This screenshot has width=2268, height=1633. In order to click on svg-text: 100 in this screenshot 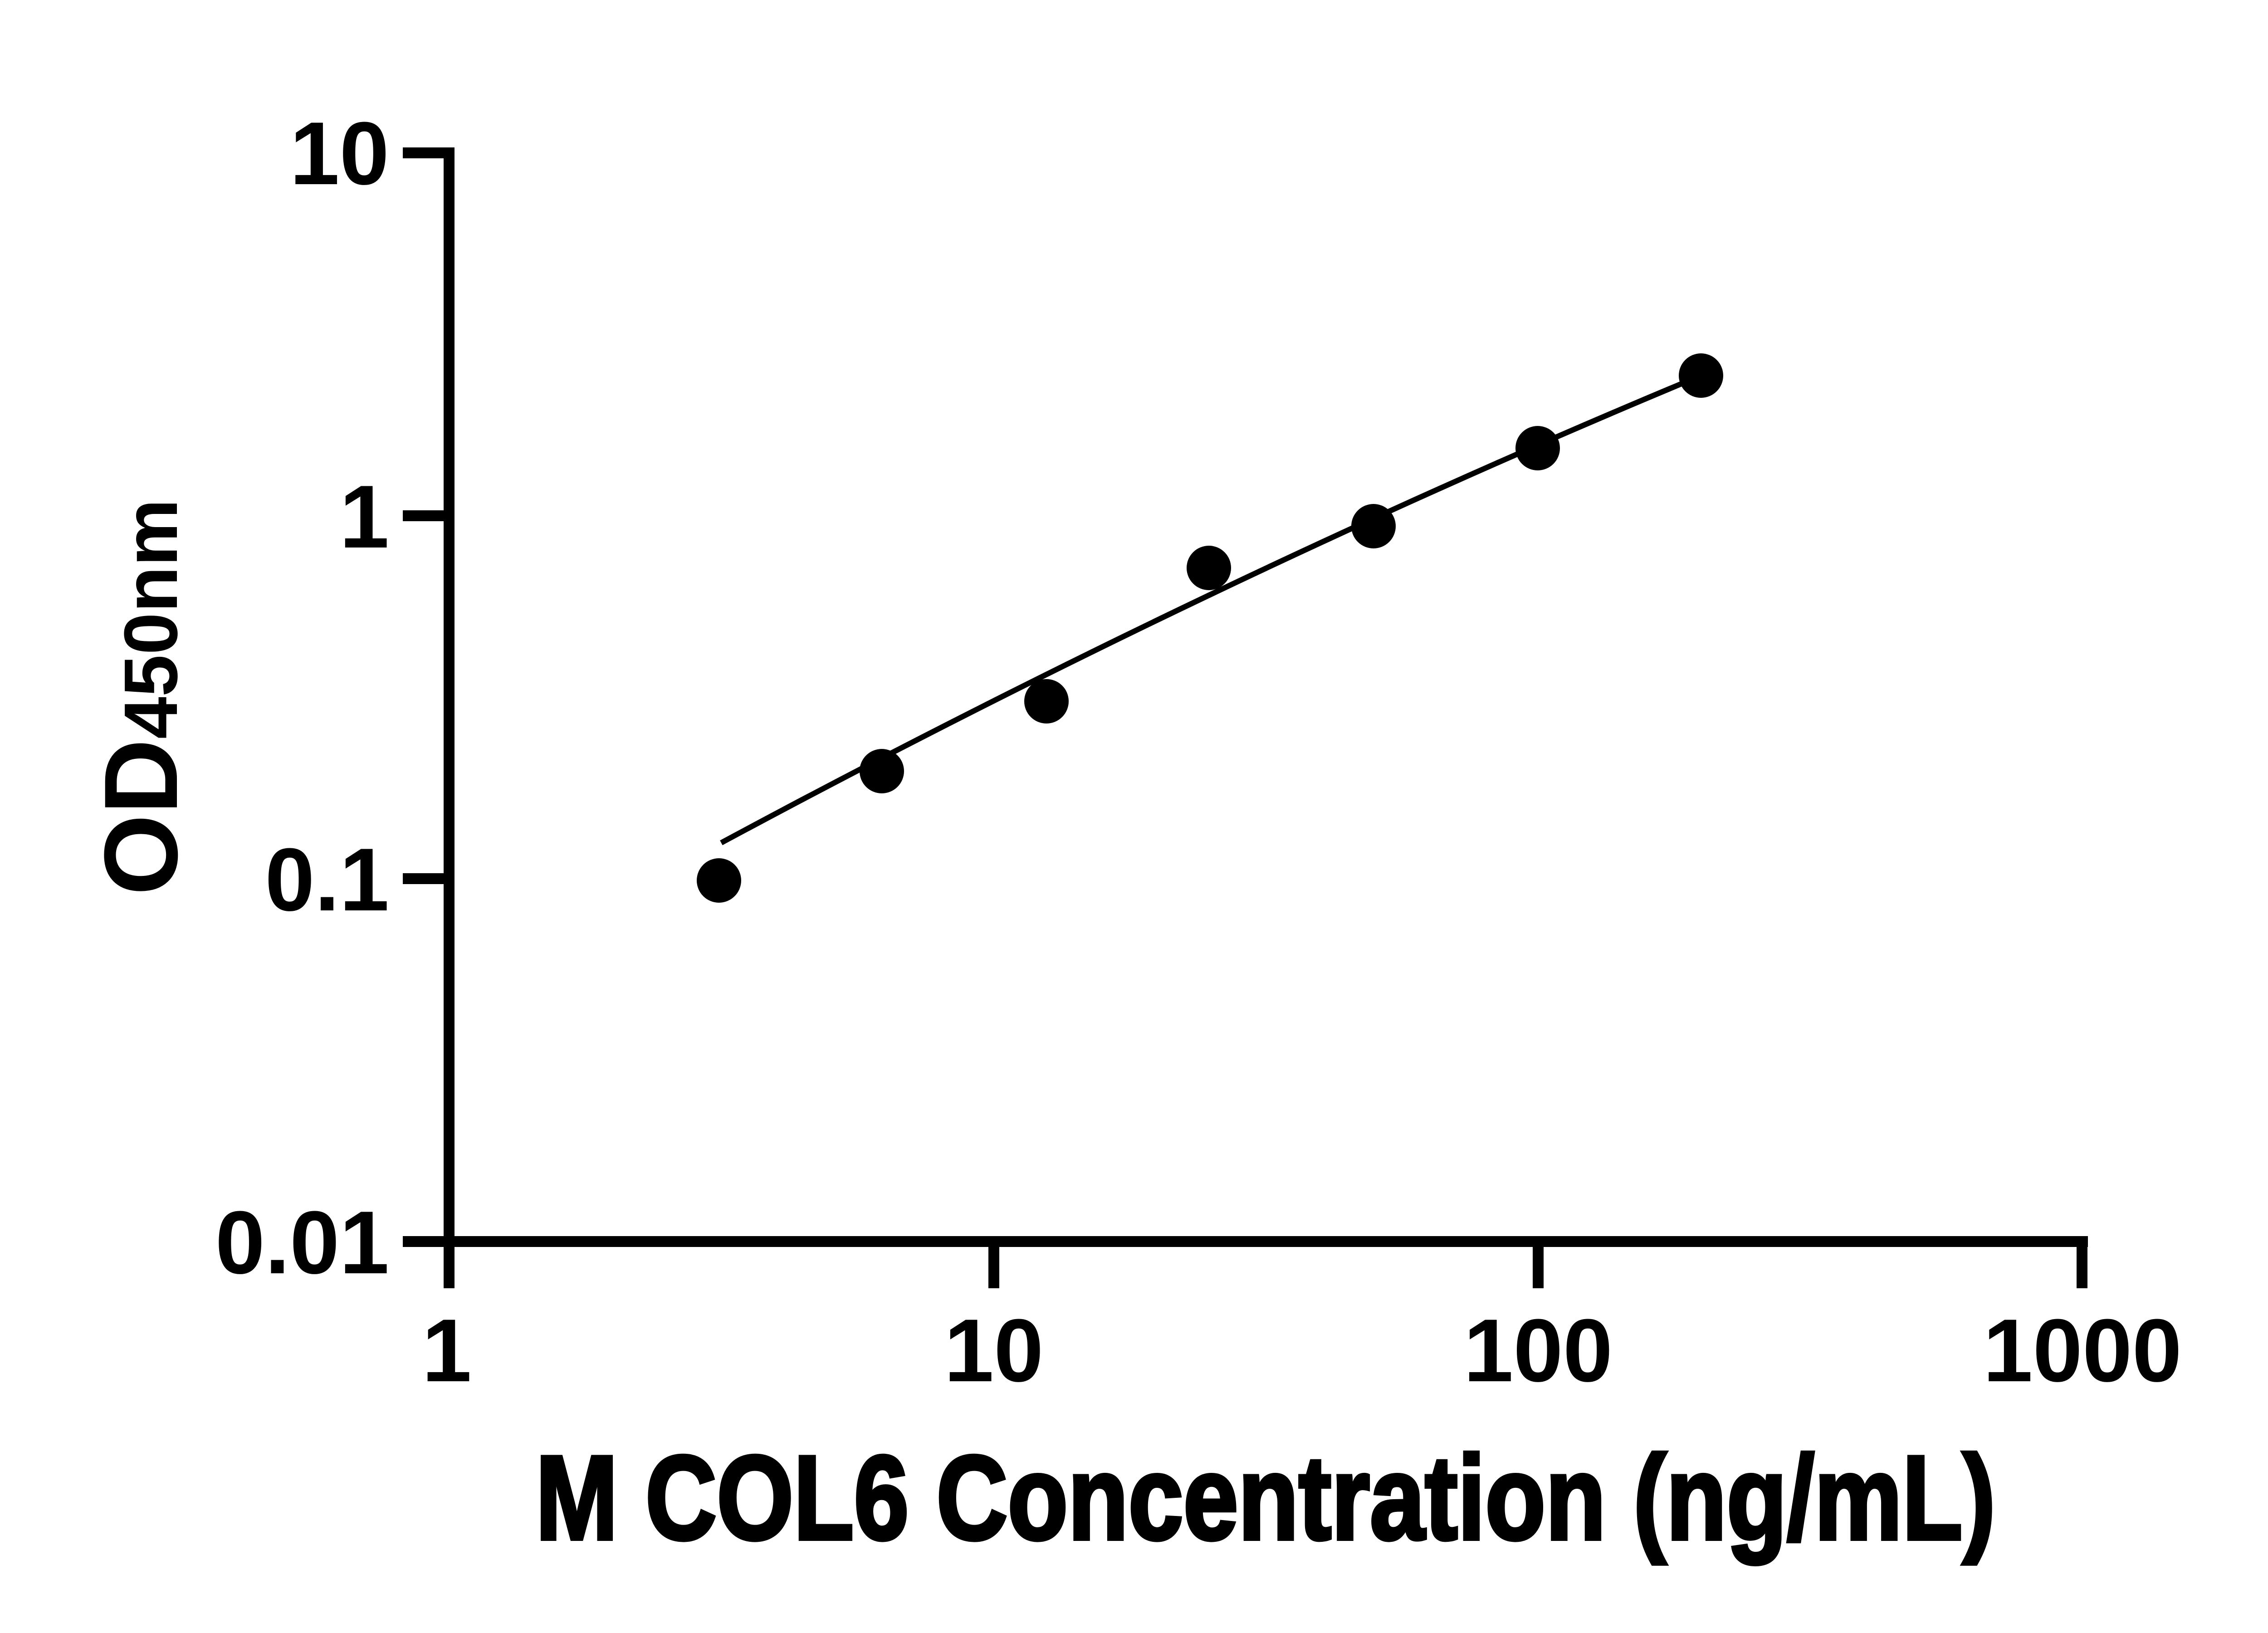, I will do `click(1539, 1350)`.